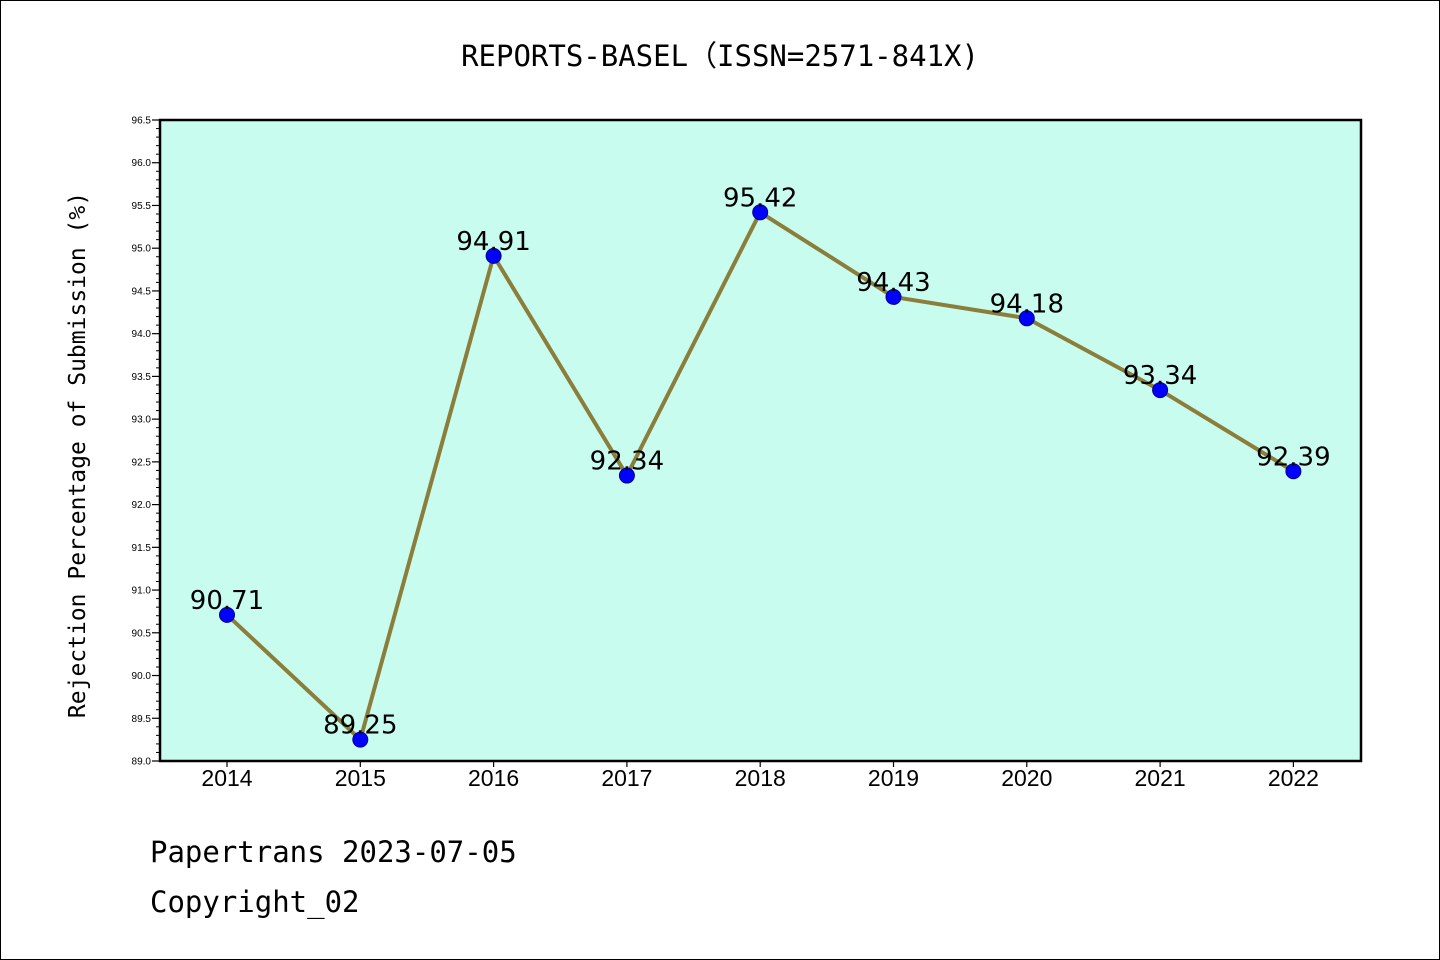 The height and width of the screenshot is (960, 1440). What do you see at coordinates (142, 163) in the screenshot?
I see `y-tick-label: 96.0` at bounding box center [142, 163].